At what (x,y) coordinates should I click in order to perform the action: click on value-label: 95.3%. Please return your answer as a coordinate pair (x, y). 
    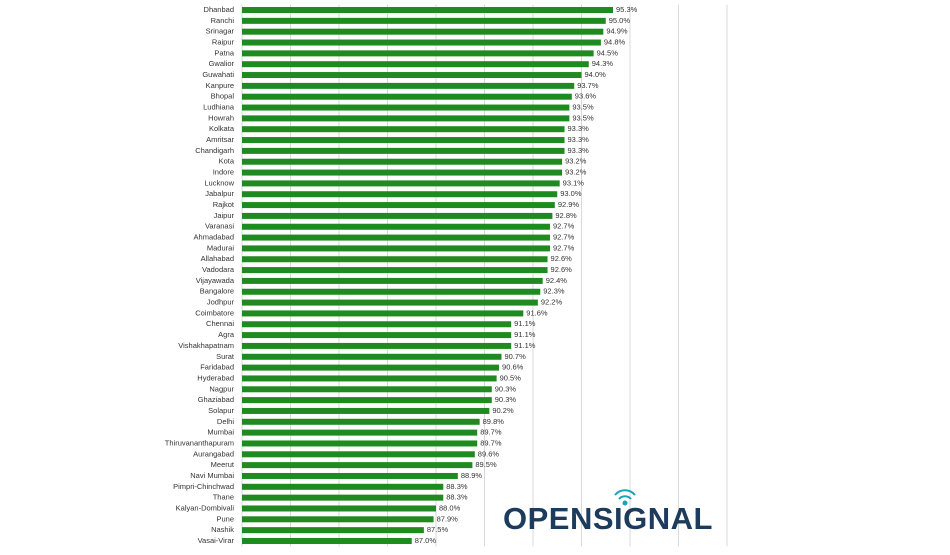
    Looking at the image, I should click on (627, 9).